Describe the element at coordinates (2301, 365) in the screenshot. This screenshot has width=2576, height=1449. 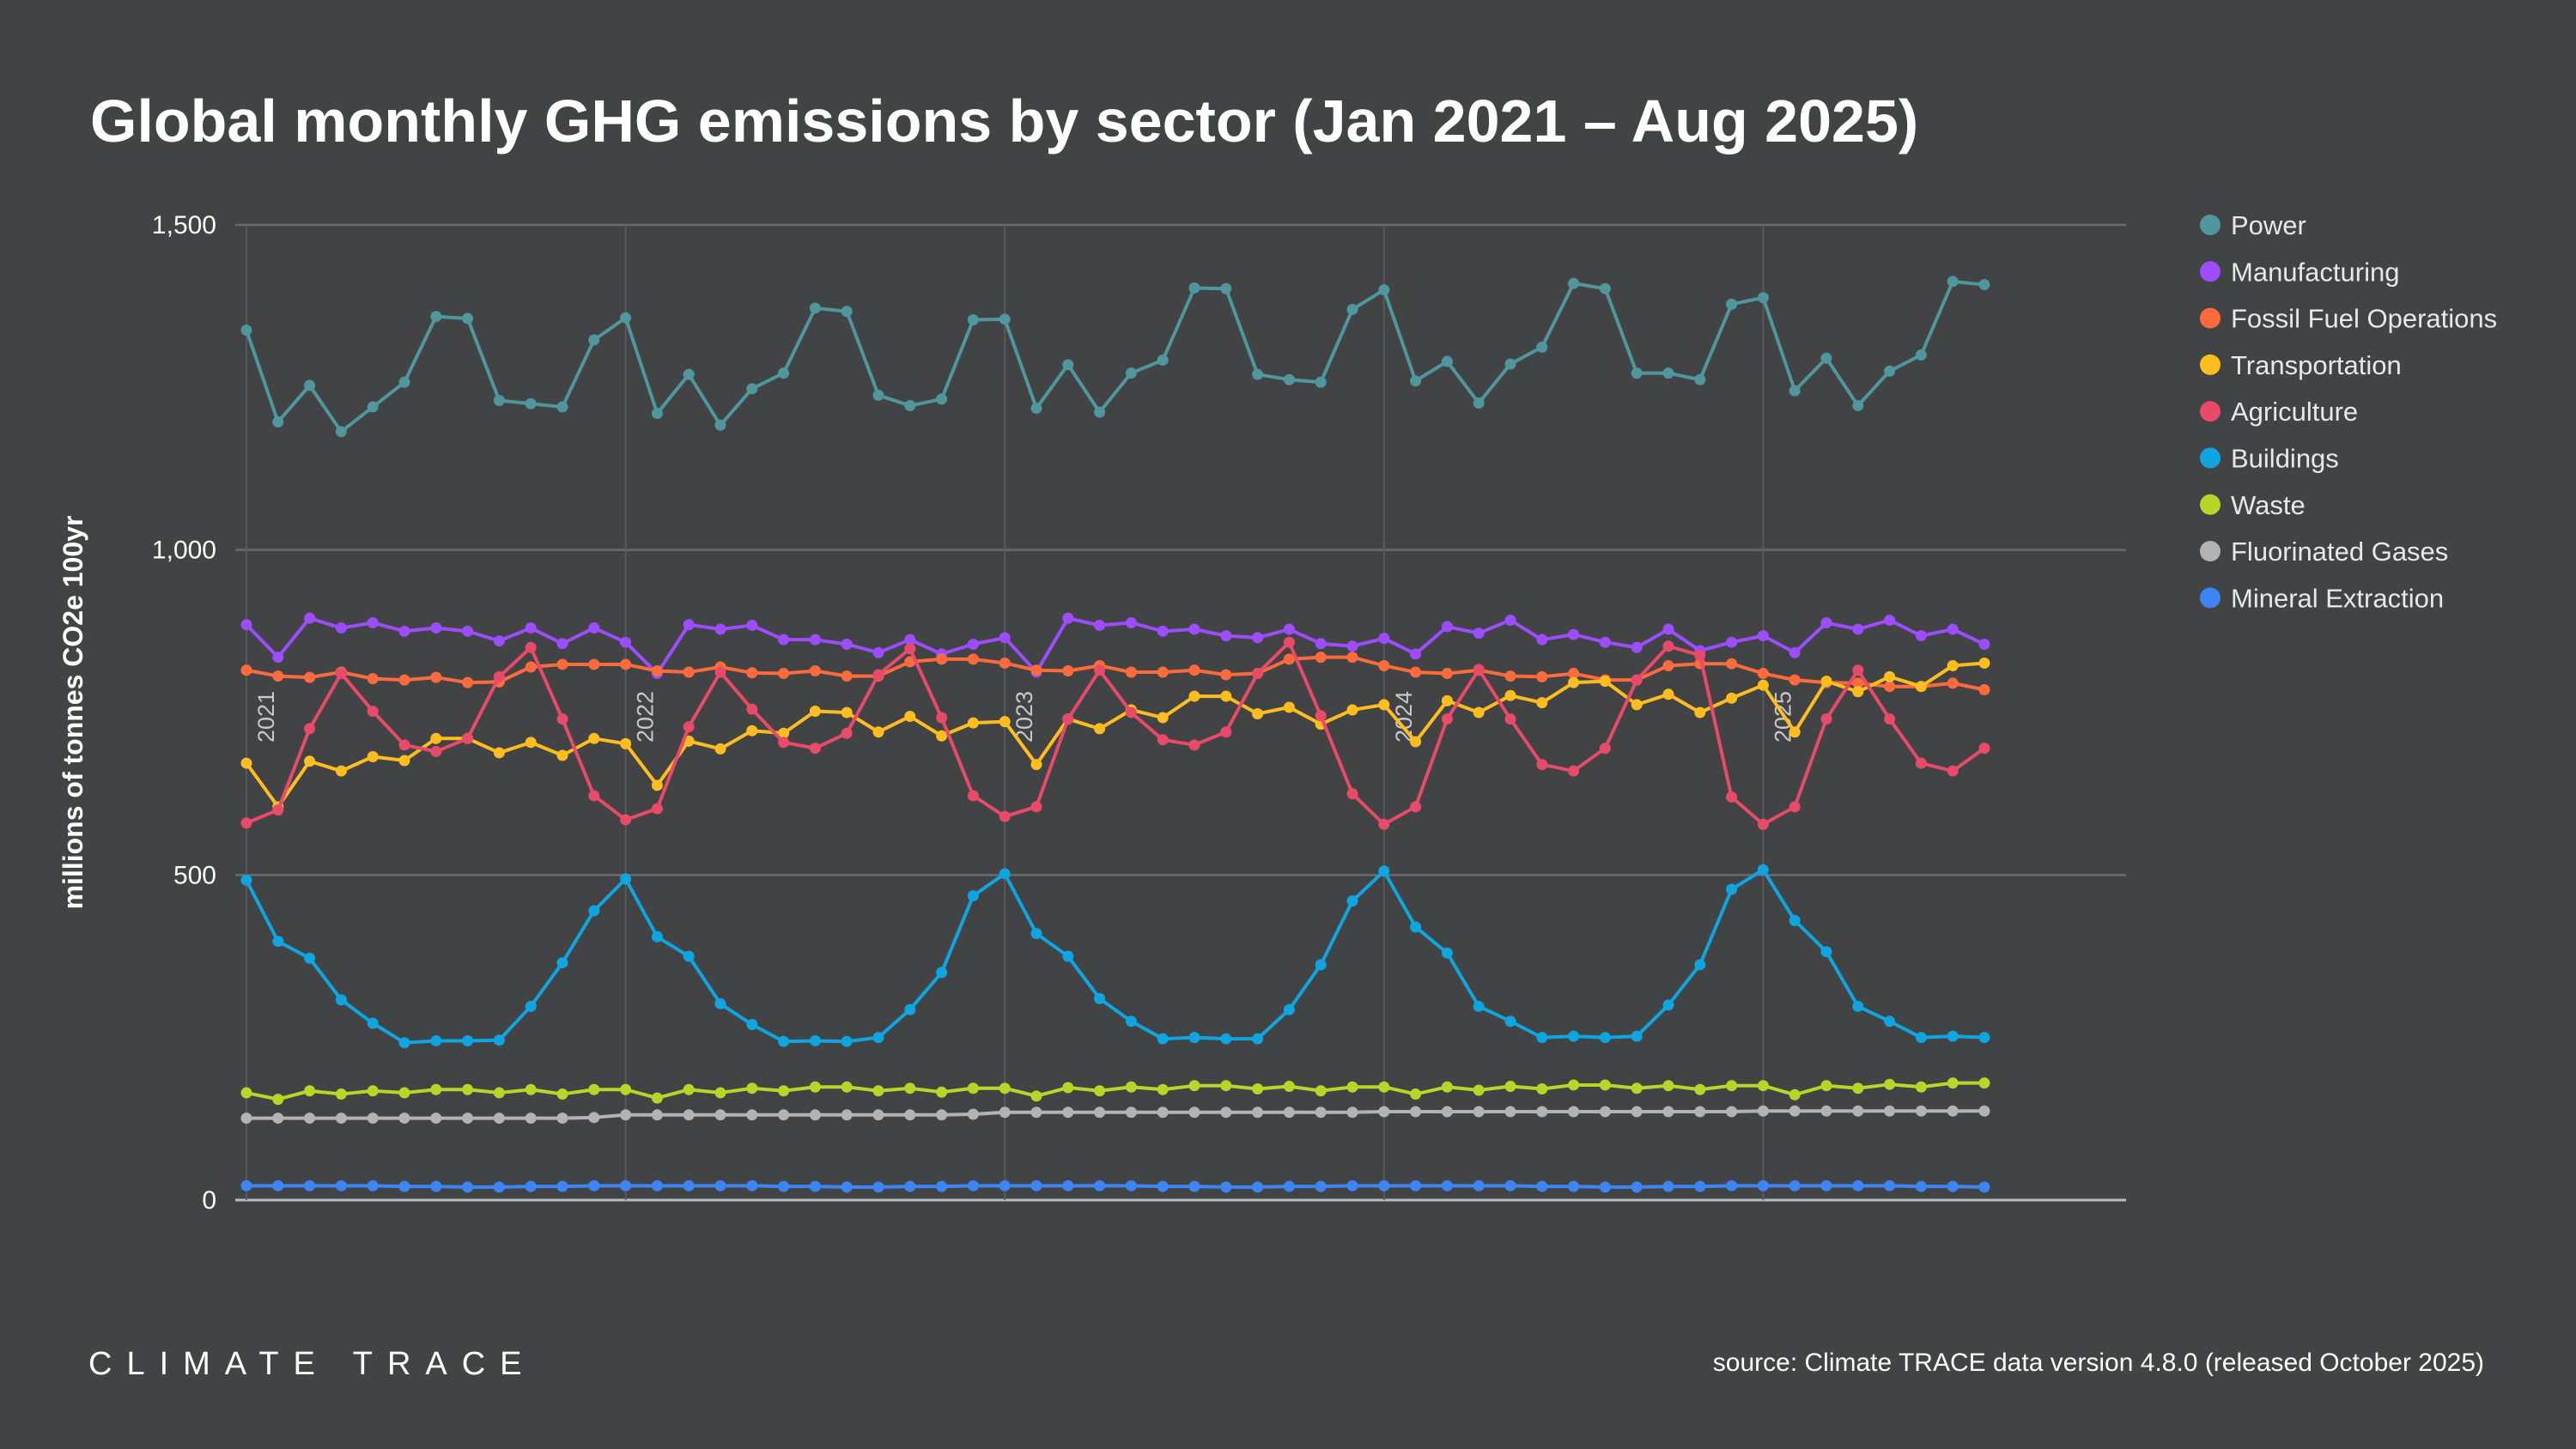
I see `legend-item: Transportation` at that location.